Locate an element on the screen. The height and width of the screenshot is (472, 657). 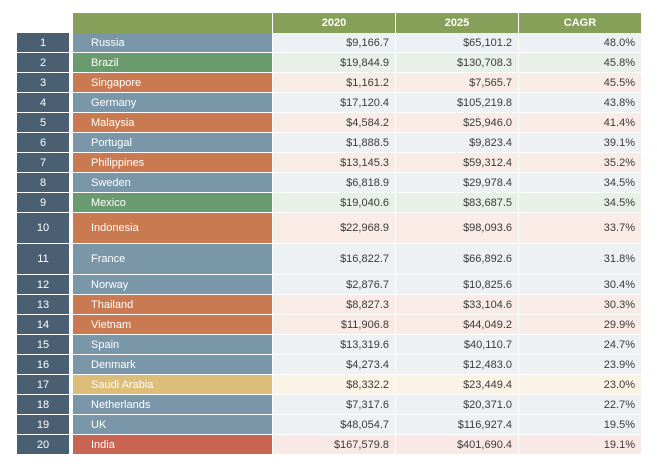
country-cell: Spain is located at coordinates (173, 345).